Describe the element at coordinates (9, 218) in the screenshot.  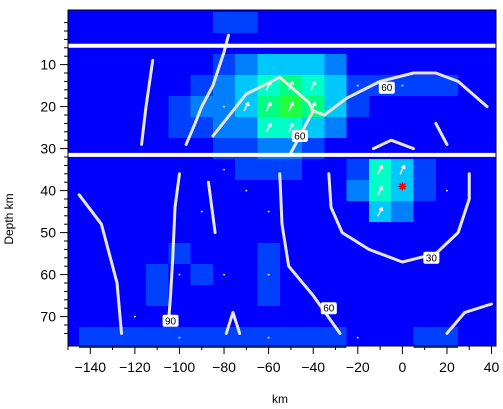
I see `y-axis-label: Depth km` at that location.